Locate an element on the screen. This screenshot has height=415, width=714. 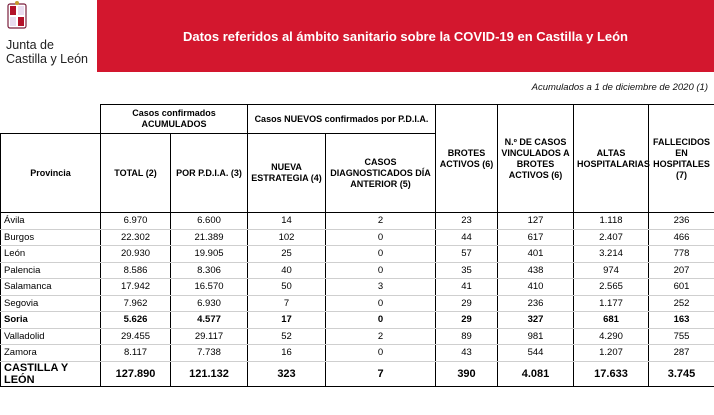
value-cell: 2.407 is located at coordinates (611, 237).